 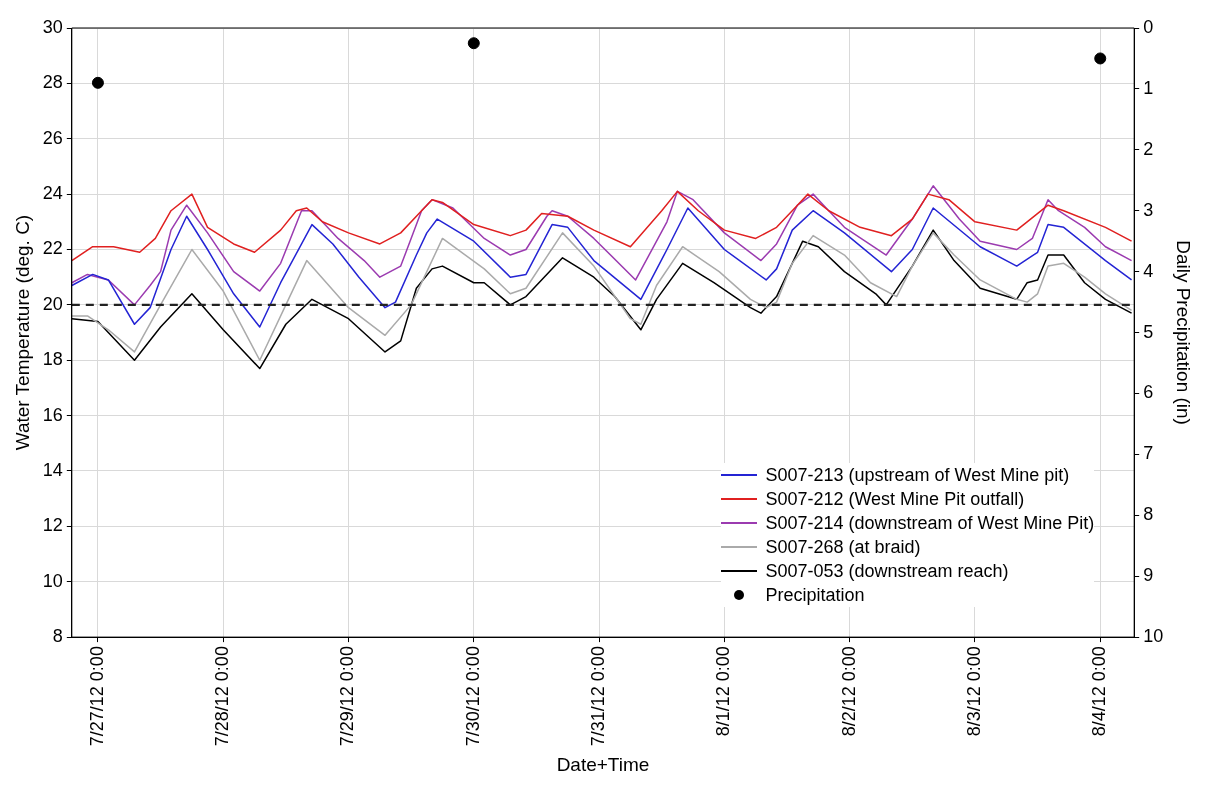 What do you see at coordinates (1148, 209) in the screenshot?
I see `y2-tick-label: 3` at bounding box center [1148, 209].